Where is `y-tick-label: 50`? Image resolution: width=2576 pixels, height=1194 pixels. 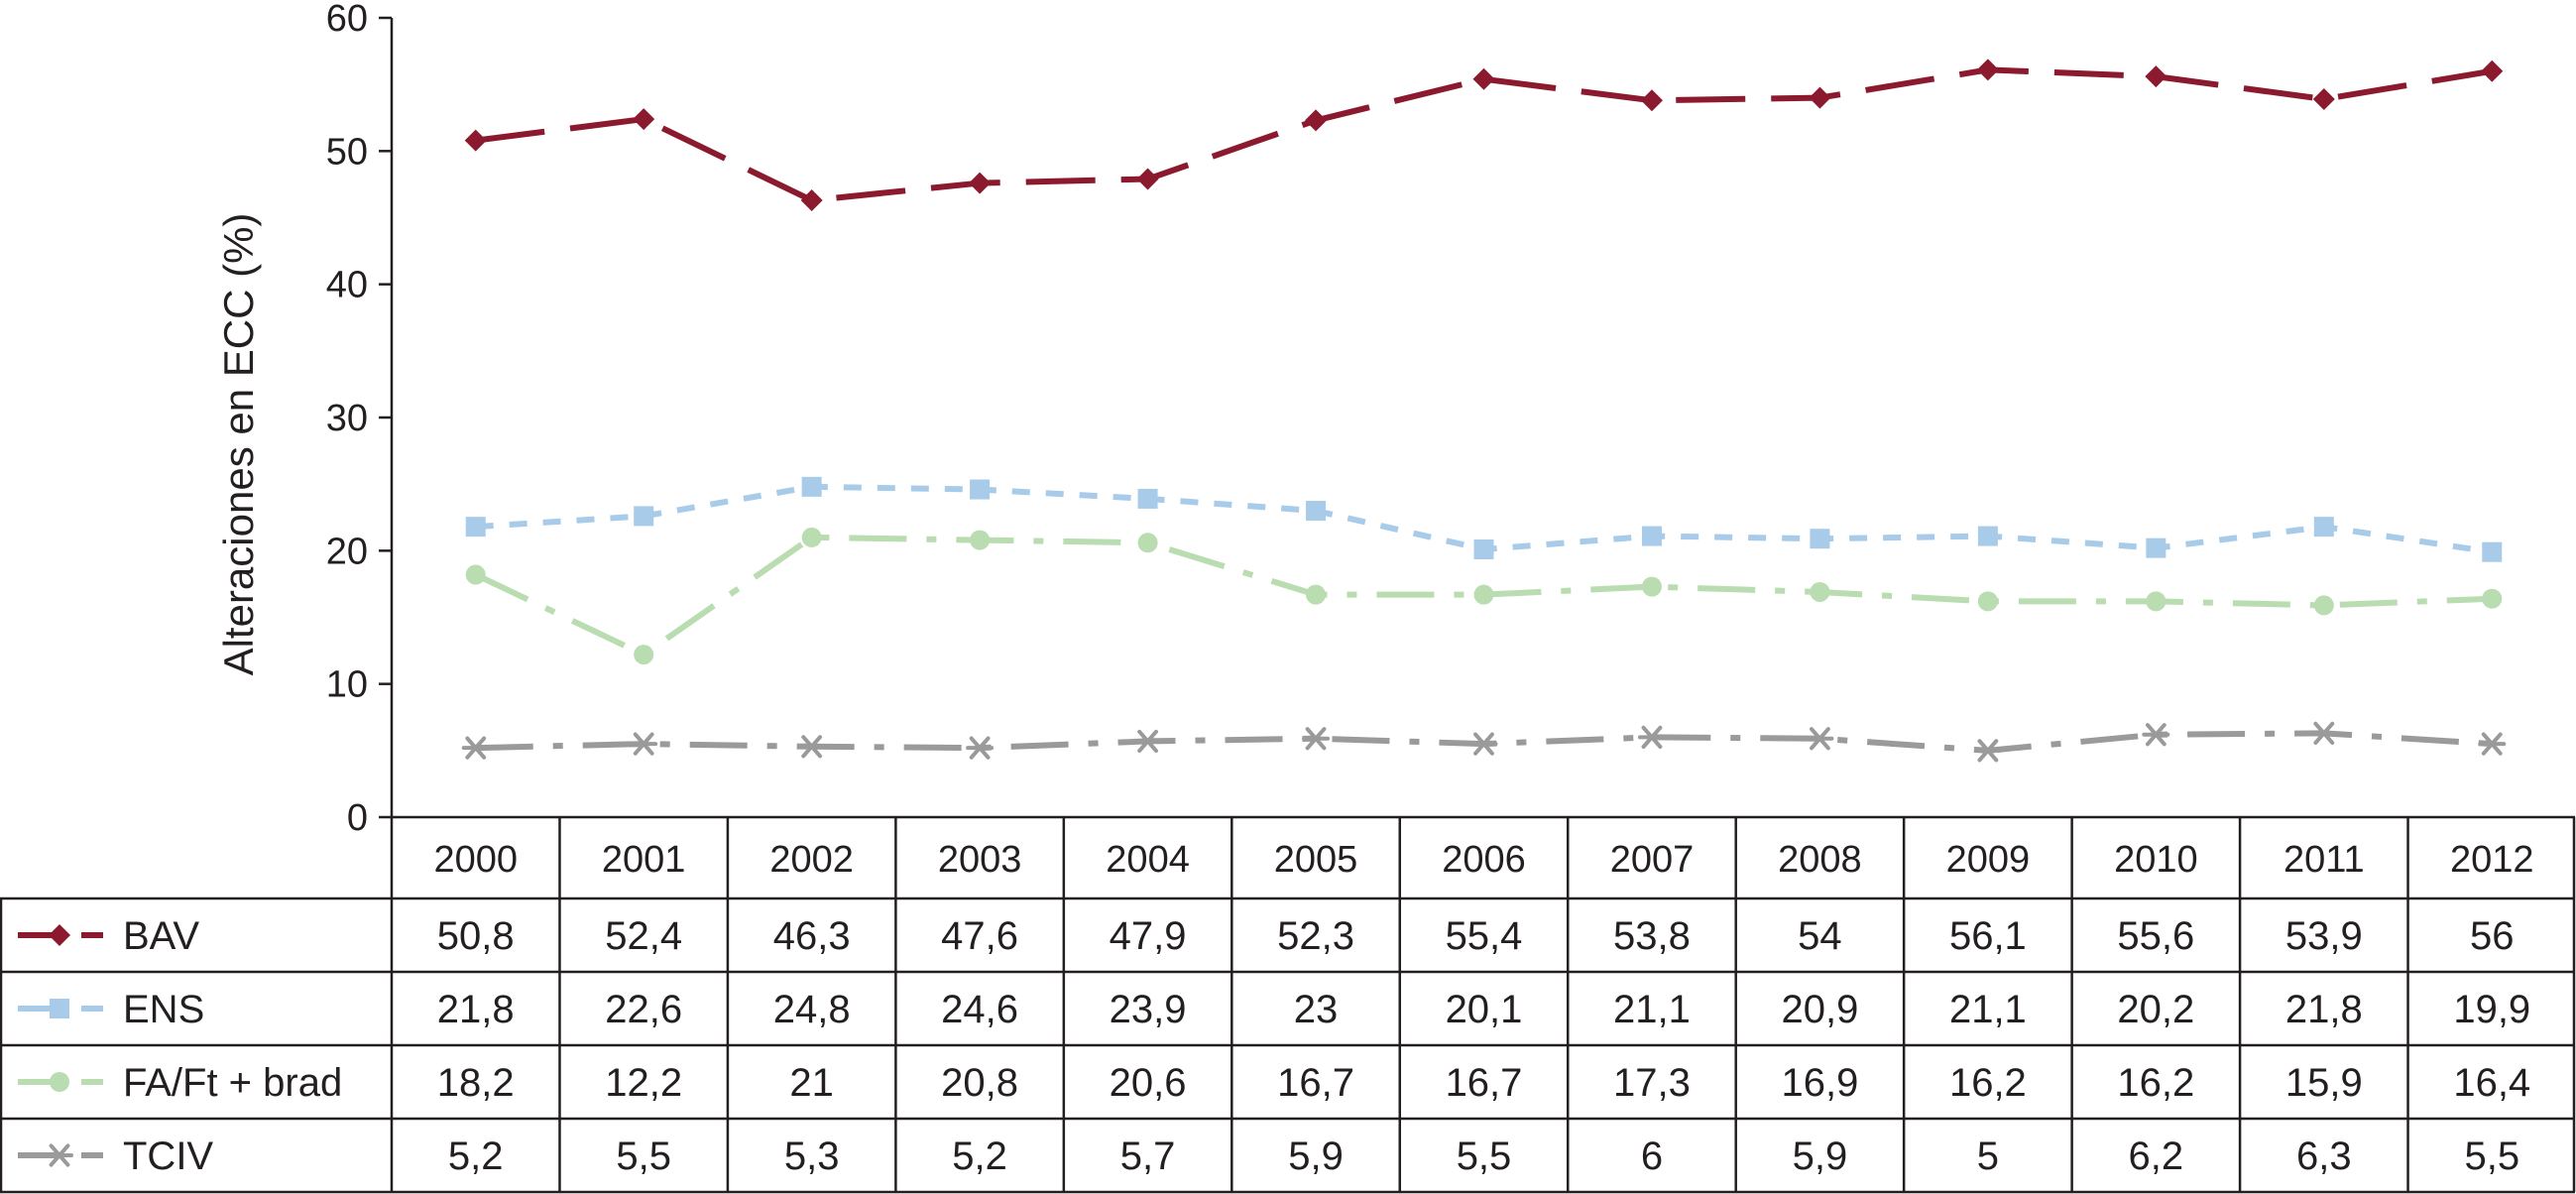 y-tick-label: 50 is located at coordinates (347, 152).